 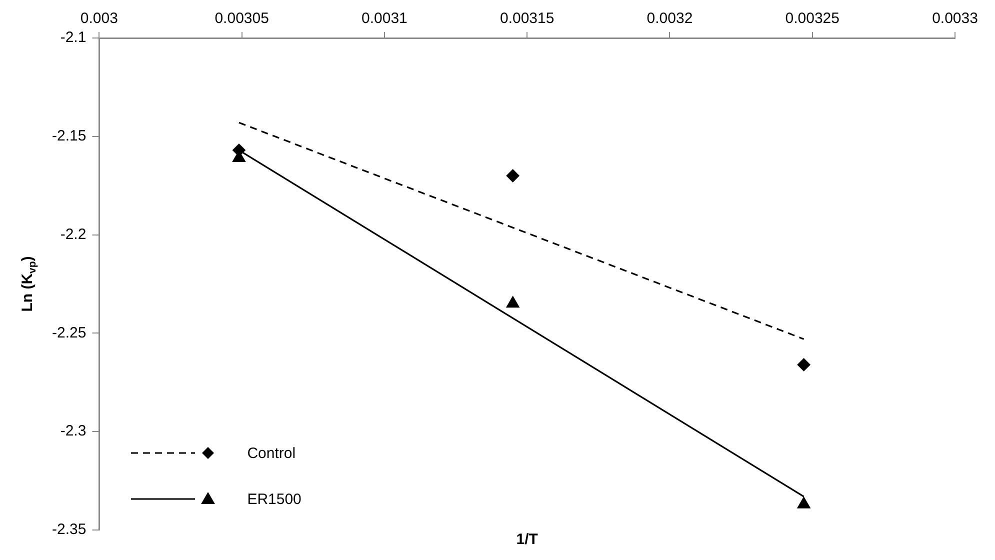 I want to click on legend-label: ER1500, so click(x=274, y=499).